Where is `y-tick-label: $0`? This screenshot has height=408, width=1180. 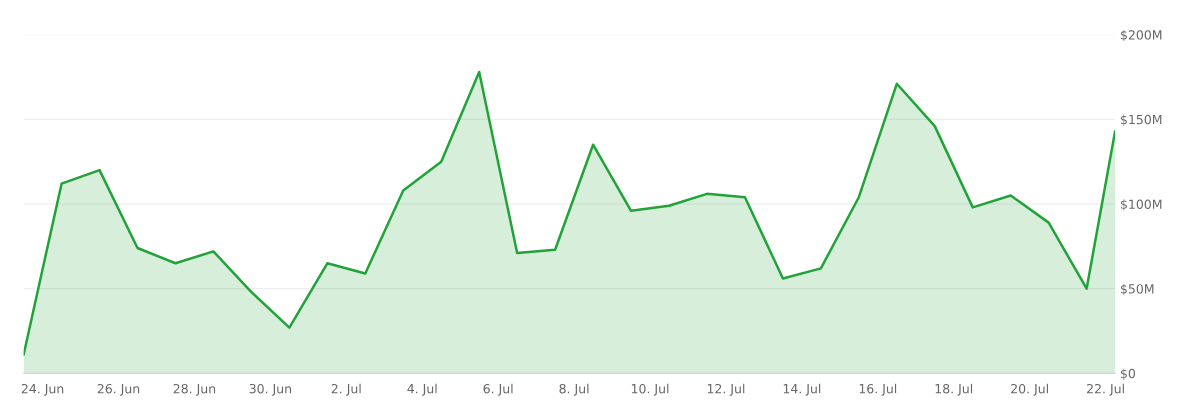 y-tick-label: $0 is located at coordinates (1128, 374).